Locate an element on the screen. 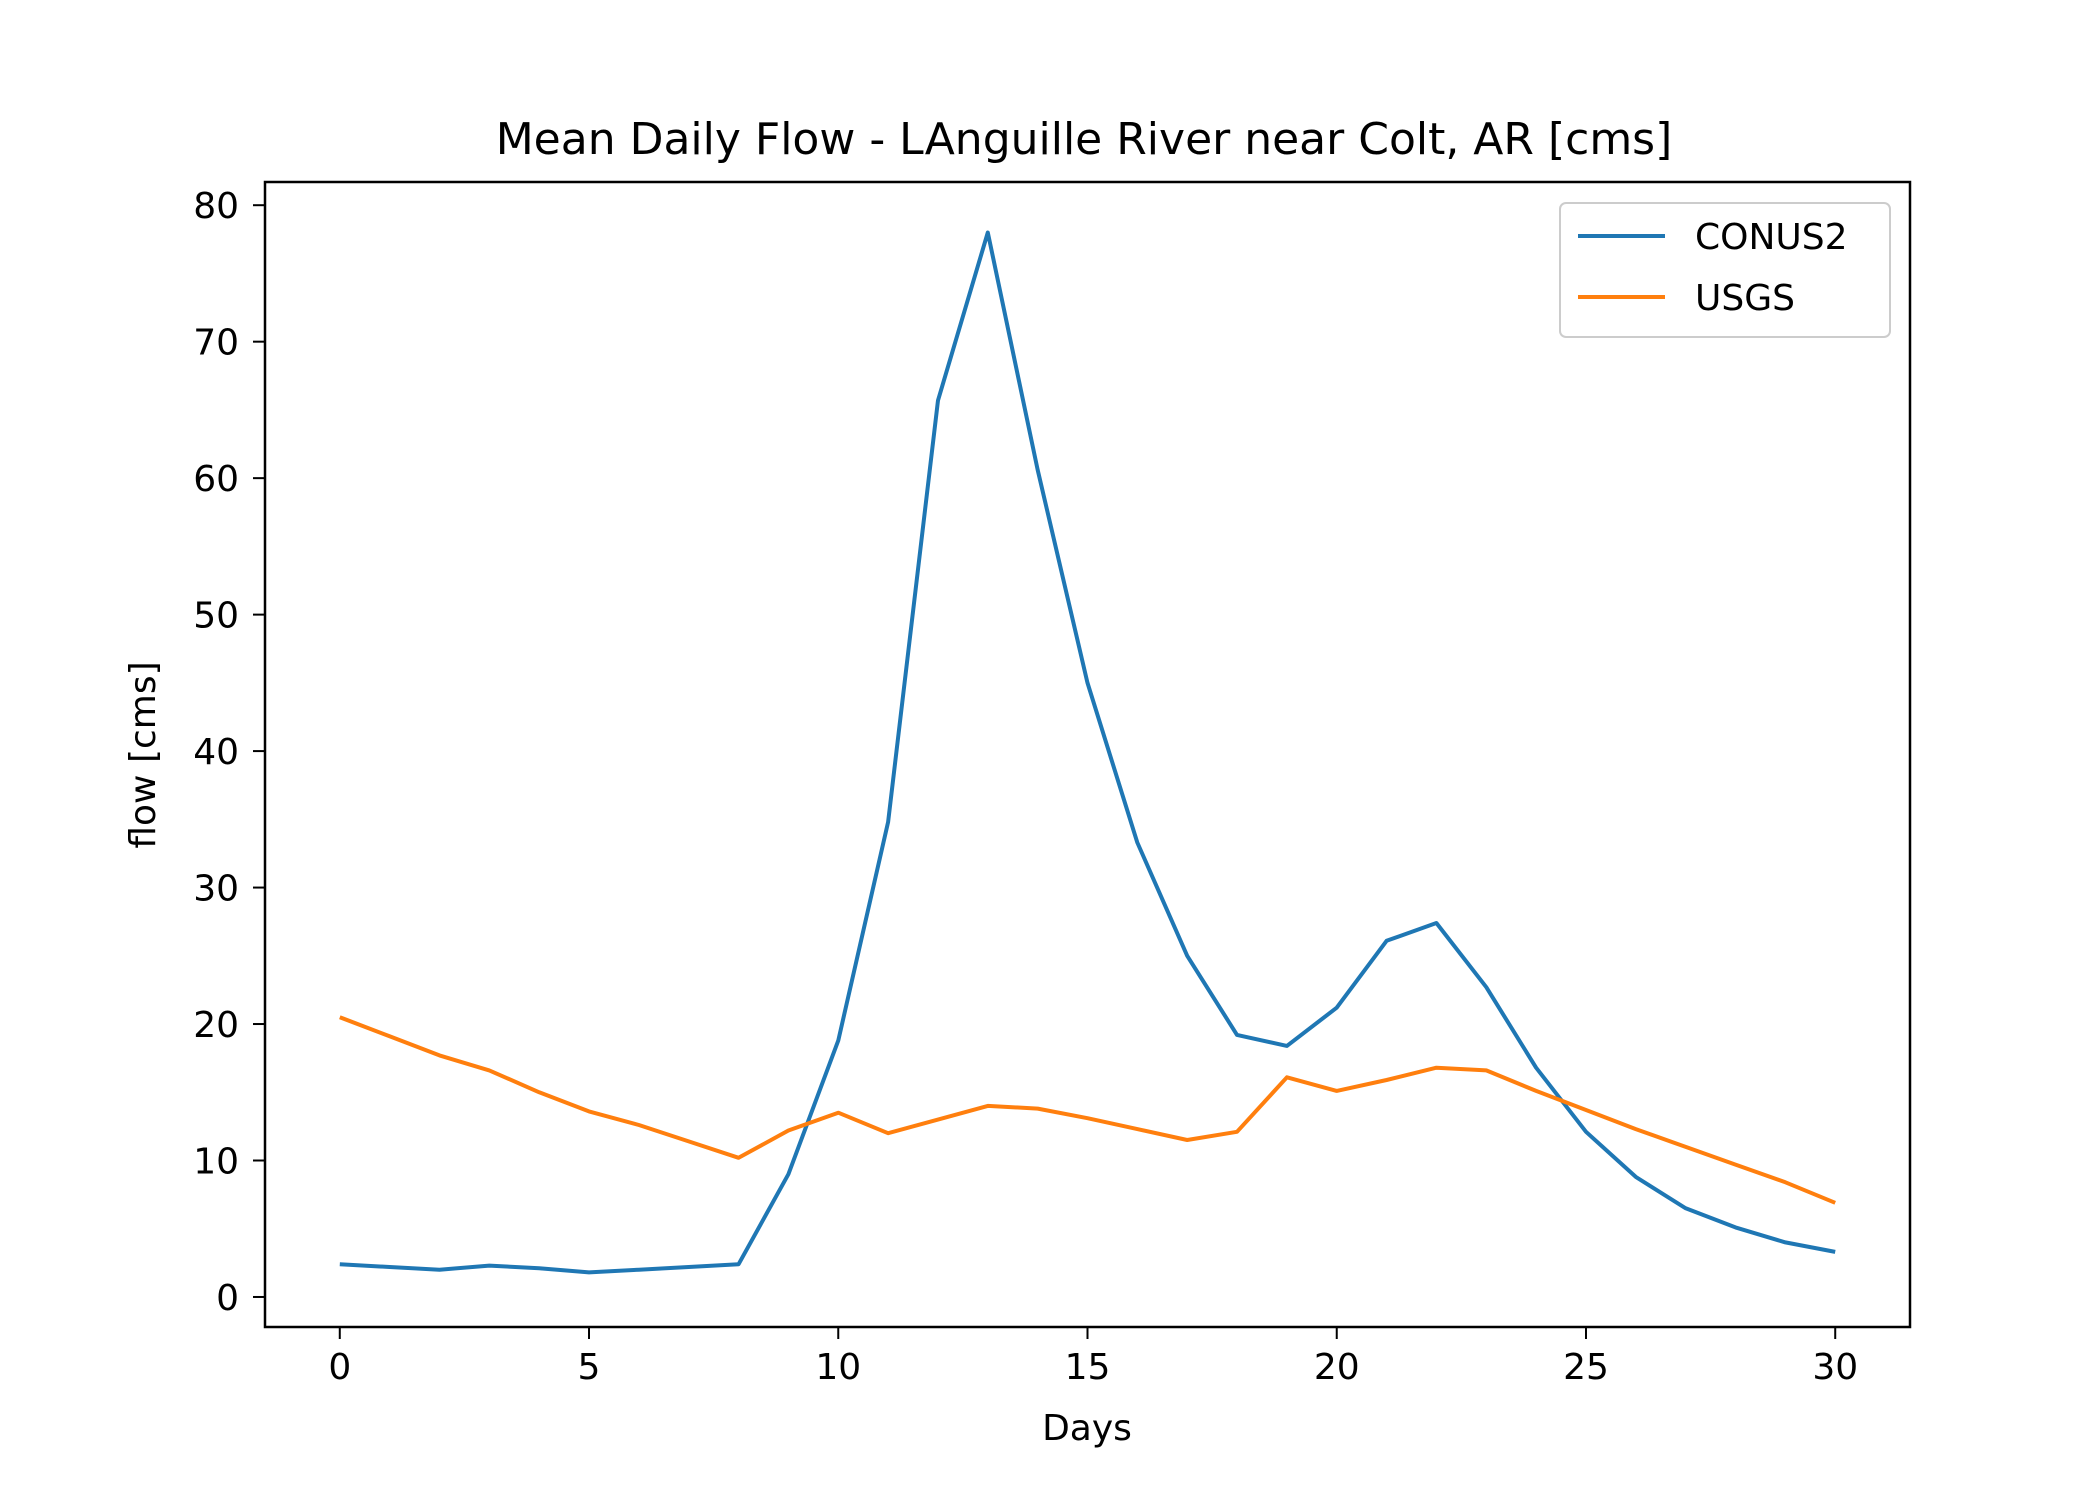 The width and height of the screenshot is (2100, 1500). legend-label-usgs: USGS is located at coordinates (1745, 298).